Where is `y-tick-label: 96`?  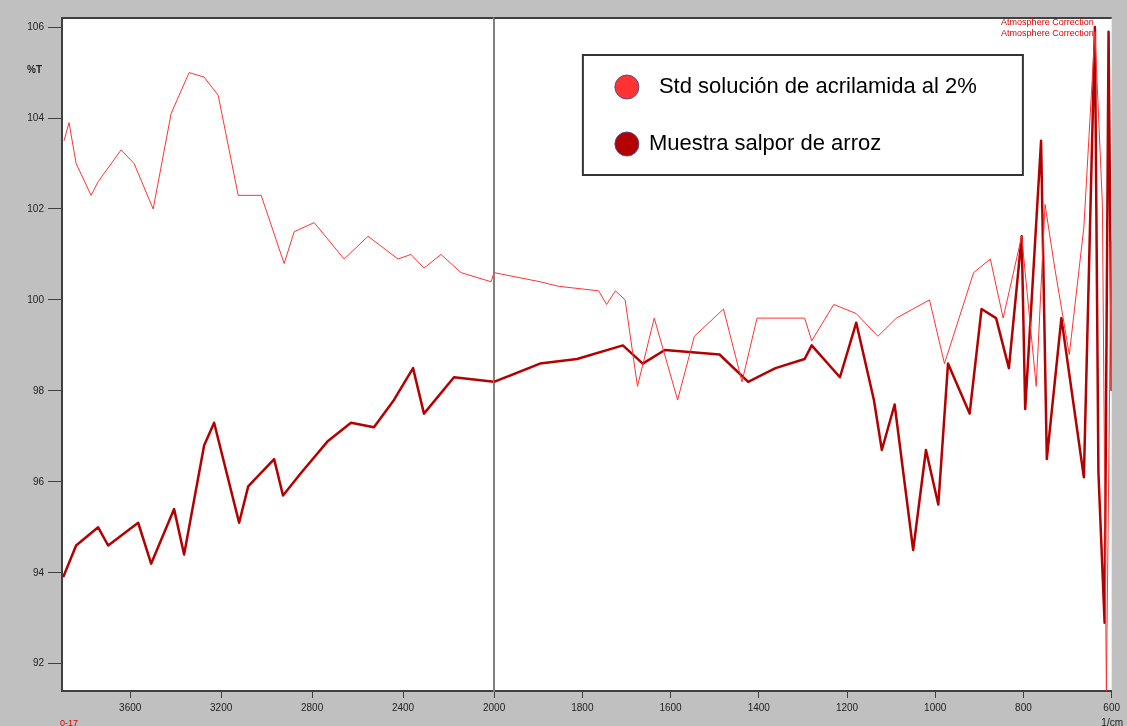 y-tick-label: 96 is located at coordinates (38, 481).